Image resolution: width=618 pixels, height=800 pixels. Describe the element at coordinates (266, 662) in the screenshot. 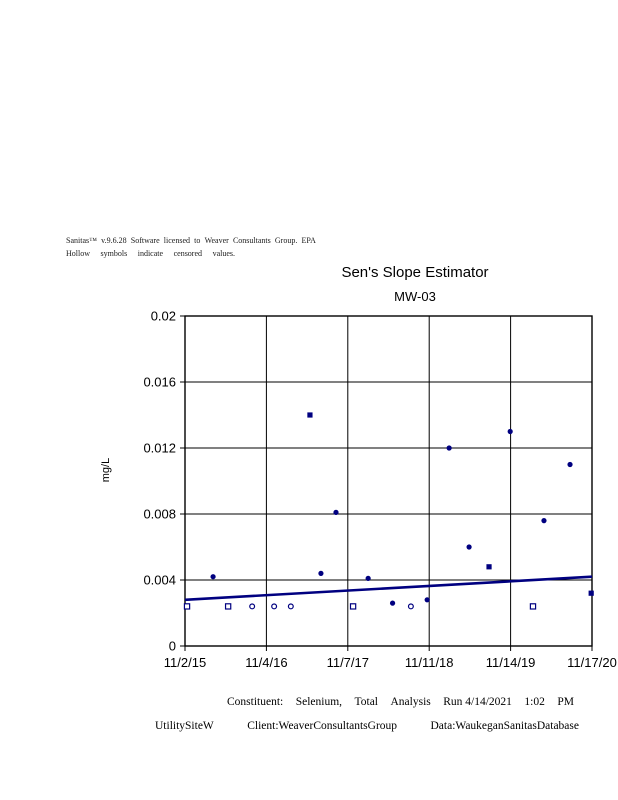

I see `x-tick-label: 11/4/16` at that location.